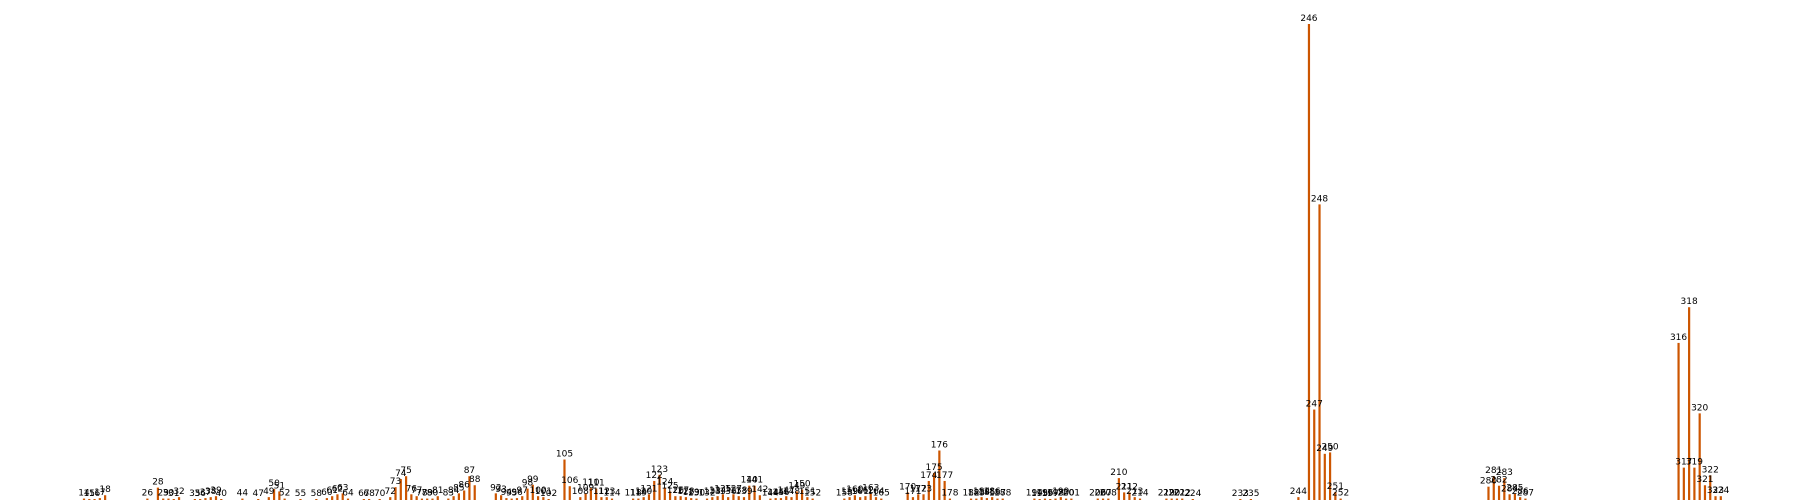  Describe the element at coordinates (243, 494) in the screenshot. I see `bar-label-44: 44` at that location.